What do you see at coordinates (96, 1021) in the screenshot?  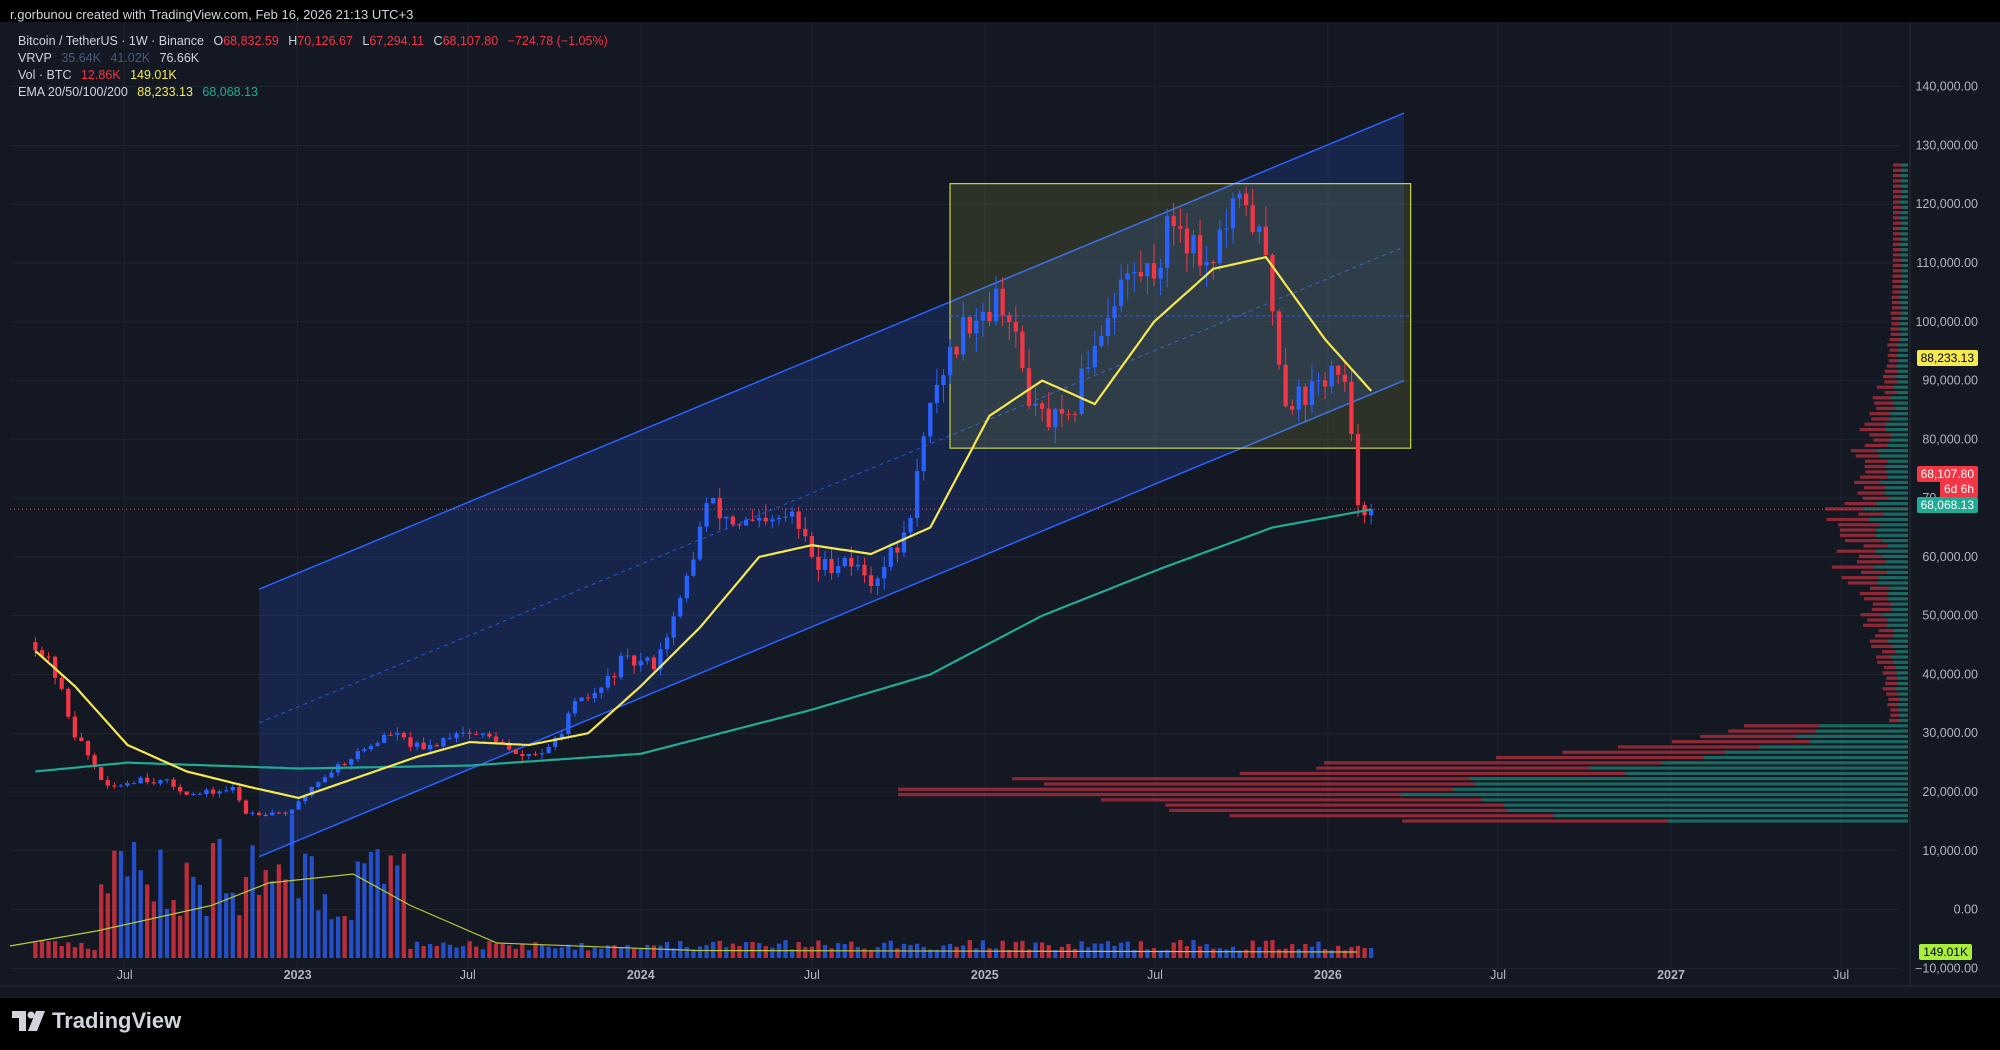 I see `tradingview-logo: TradingView` at bounding box center [96, 1021].